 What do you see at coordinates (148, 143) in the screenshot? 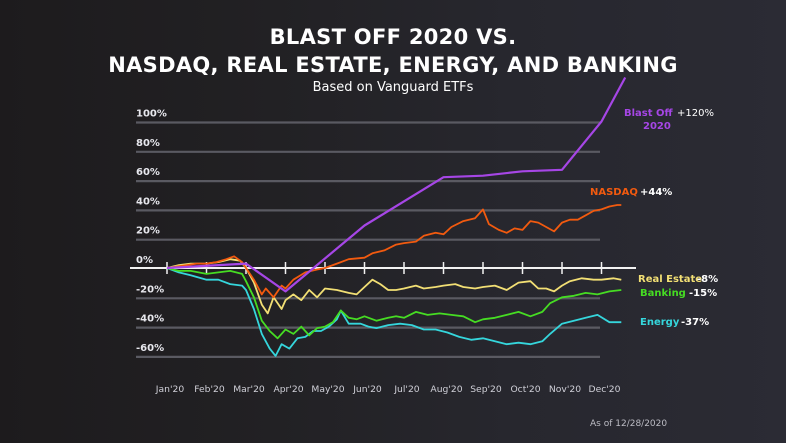
I see `y-tick-label: 80%` at bounding box center [148, 143].